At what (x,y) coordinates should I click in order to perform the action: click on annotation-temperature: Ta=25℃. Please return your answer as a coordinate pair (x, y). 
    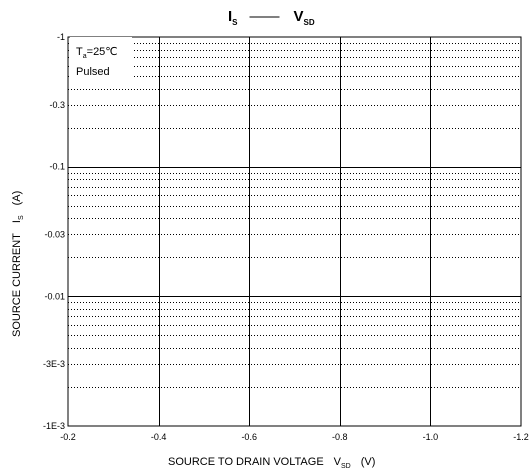
    Looking at the image, I should click on (97, 53).